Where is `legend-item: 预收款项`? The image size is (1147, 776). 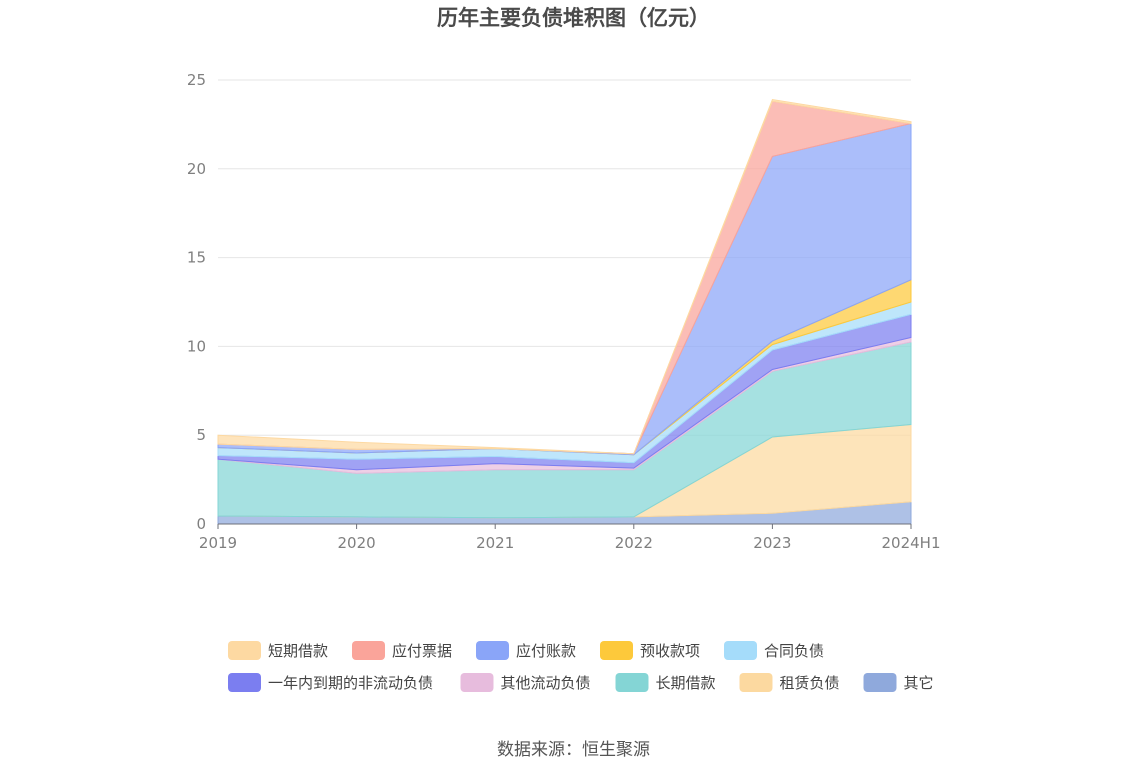 legend-item: 预收款项 is located at coordinates (650, 650).